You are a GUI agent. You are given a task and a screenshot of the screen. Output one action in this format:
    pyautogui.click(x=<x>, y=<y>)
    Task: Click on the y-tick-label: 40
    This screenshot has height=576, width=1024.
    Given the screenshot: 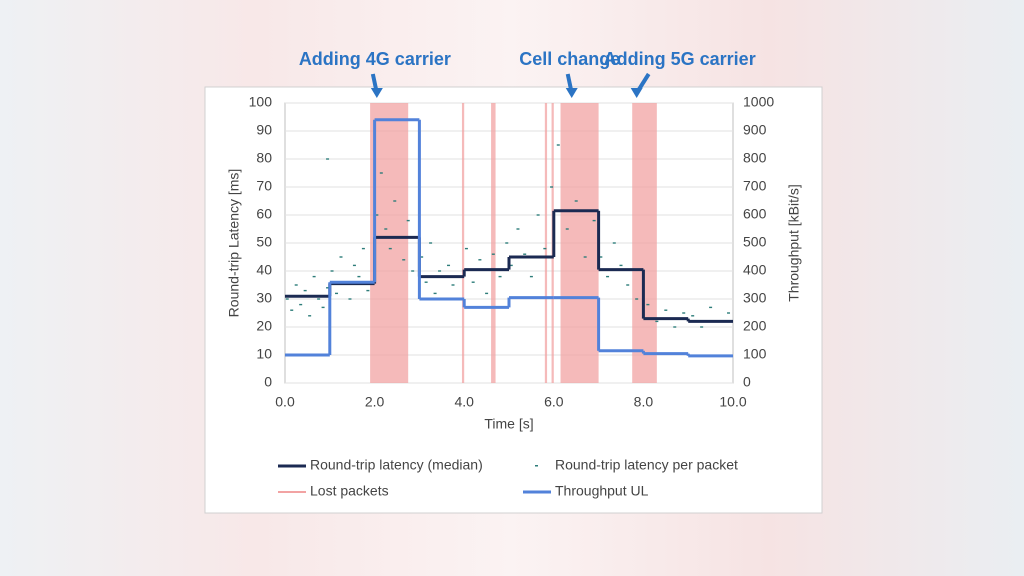 What is the action you would take?
    pyautogui.click(x=264, y=270)
    